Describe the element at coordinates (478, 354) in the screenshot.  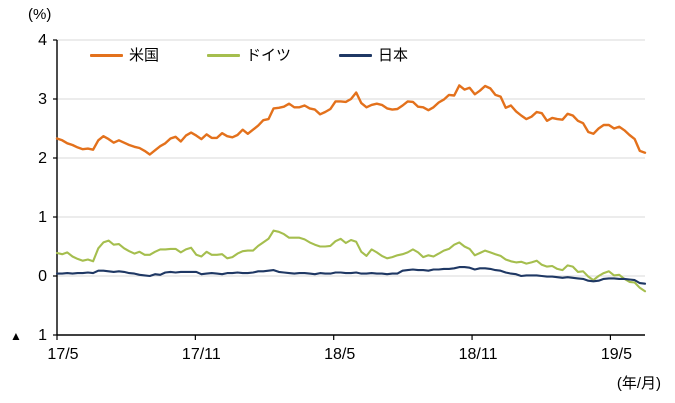
I see `x-tick-label: 18/11` at that location.